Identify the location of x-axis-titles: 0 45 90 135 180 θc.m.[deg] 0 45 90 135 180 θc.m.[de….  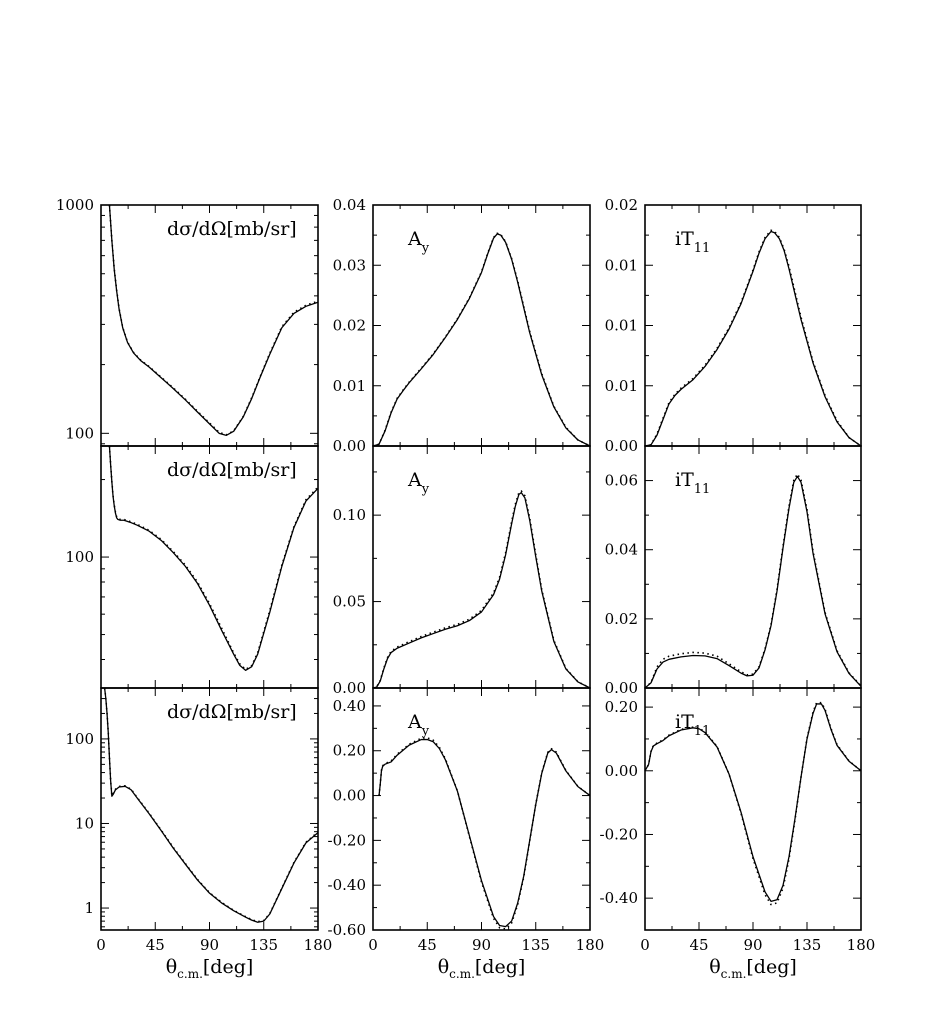
(485, 958).